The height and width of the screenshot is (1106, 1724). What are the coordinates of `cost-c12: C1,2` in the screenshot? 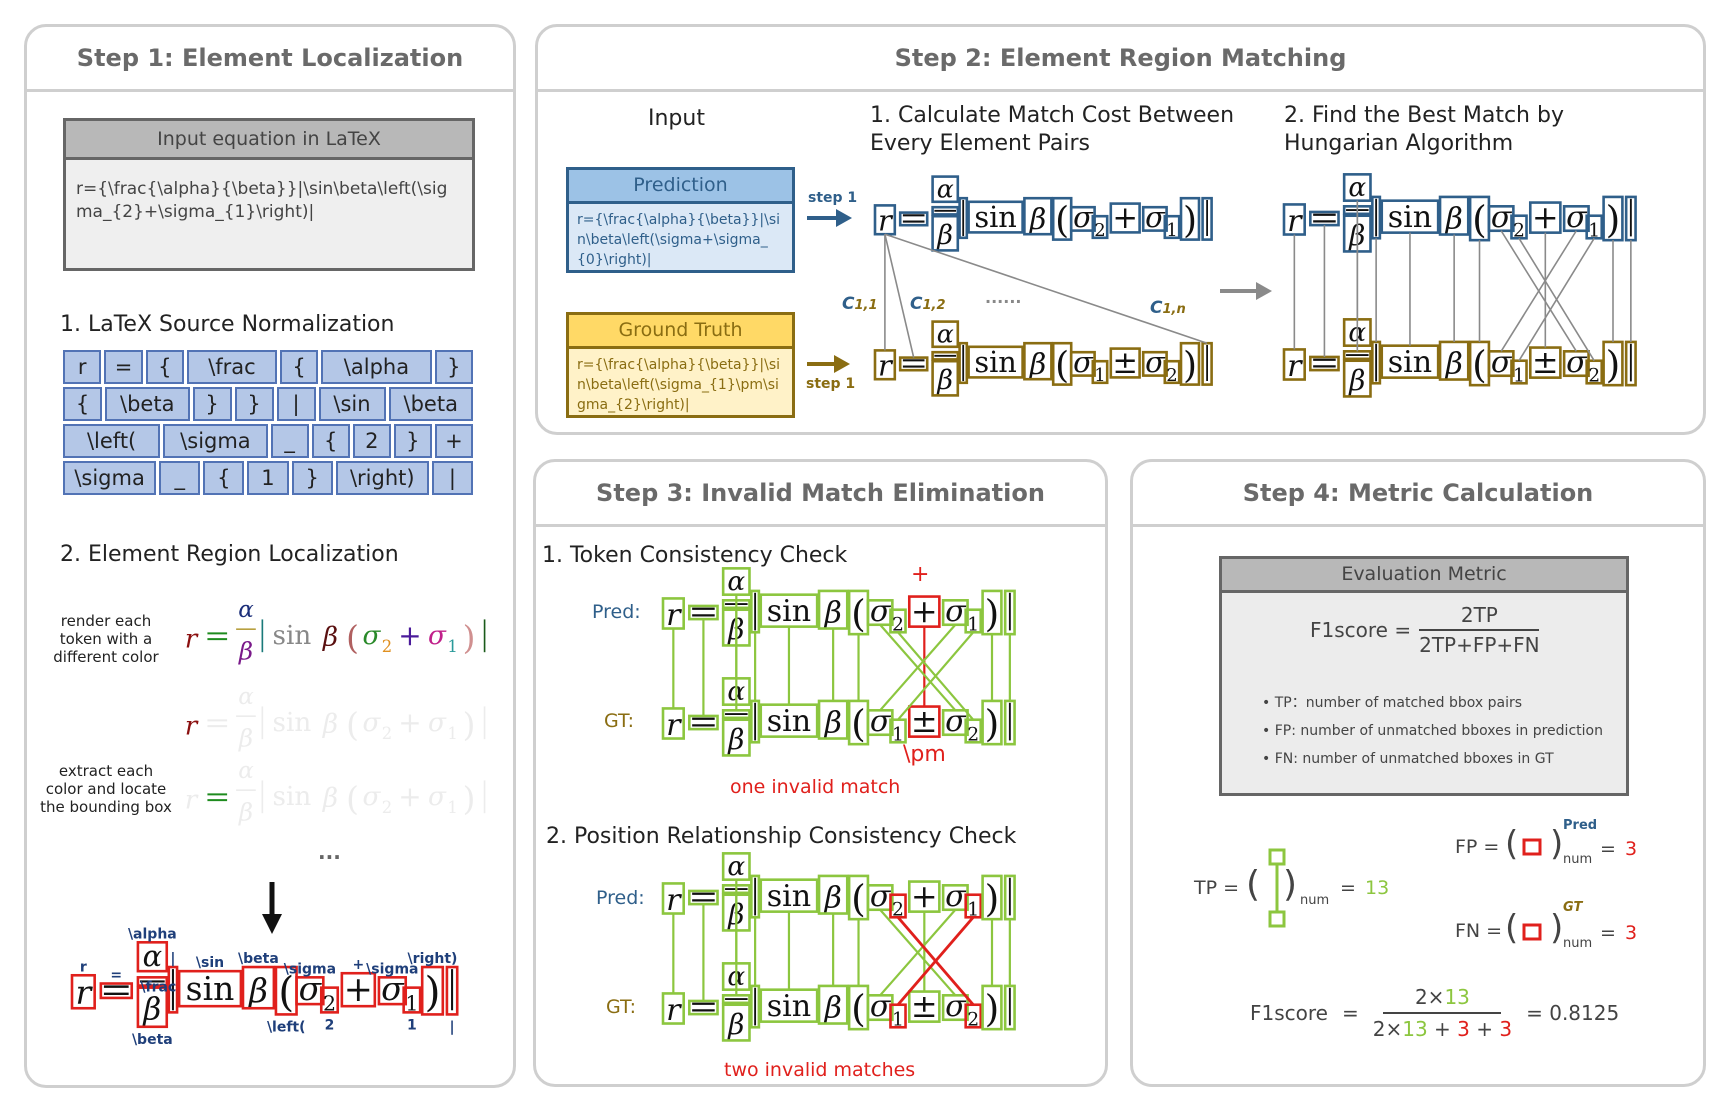 It's located at (928, 304).